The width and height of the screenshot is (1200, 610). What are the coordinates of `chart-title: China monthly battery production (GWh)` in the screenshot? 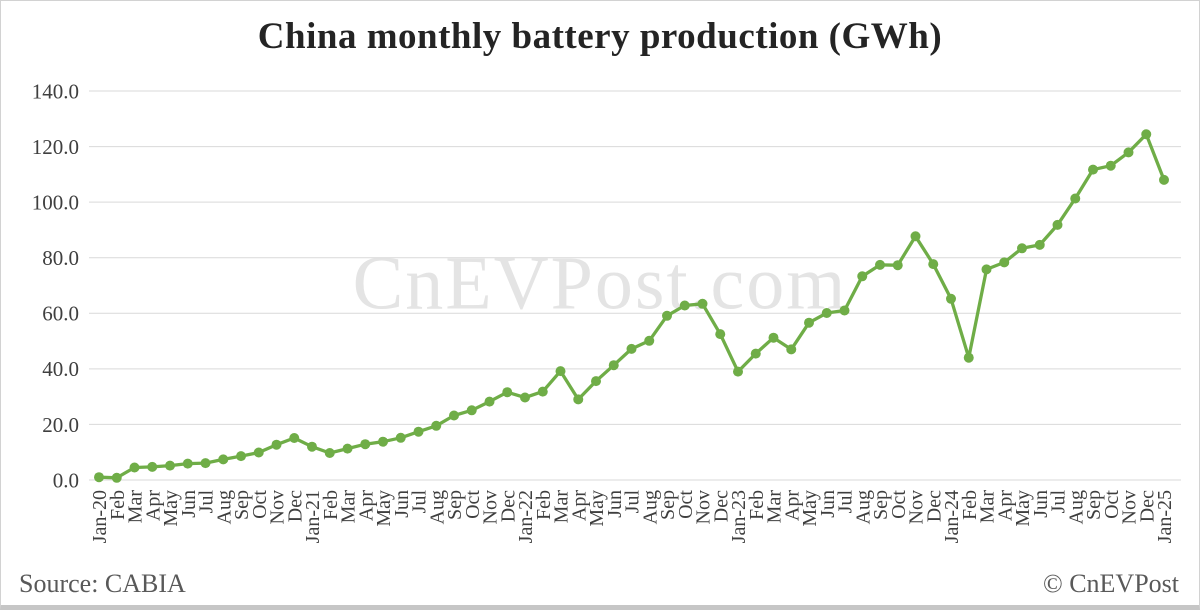 It's located at (600, 36).